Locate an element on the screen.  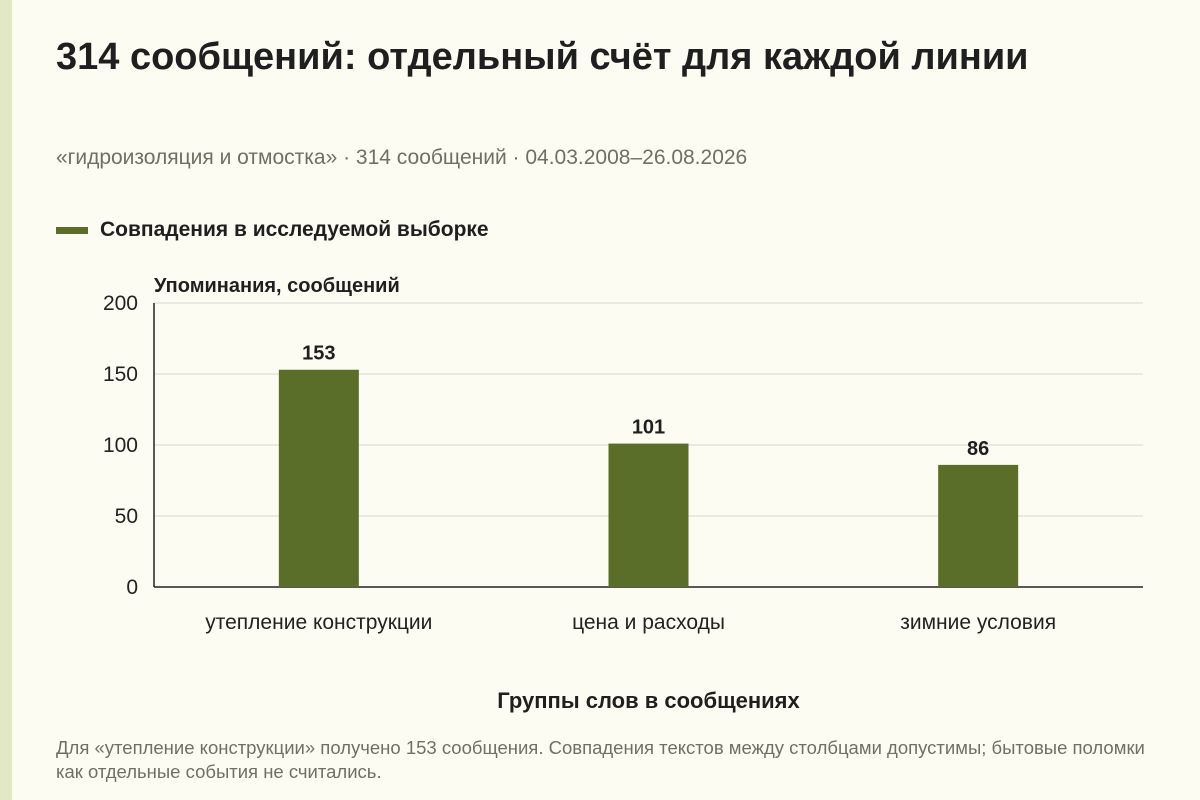
x-tick-label: цена и расходы is located at coordinates (648, 622).